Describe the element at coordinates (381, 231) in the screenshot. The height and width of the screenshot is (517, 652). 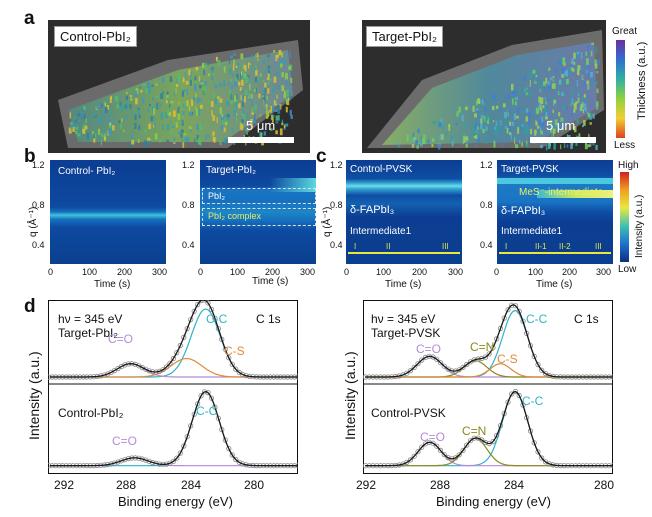
I see `intermediate1-label-left: Intermediate1` at that location.